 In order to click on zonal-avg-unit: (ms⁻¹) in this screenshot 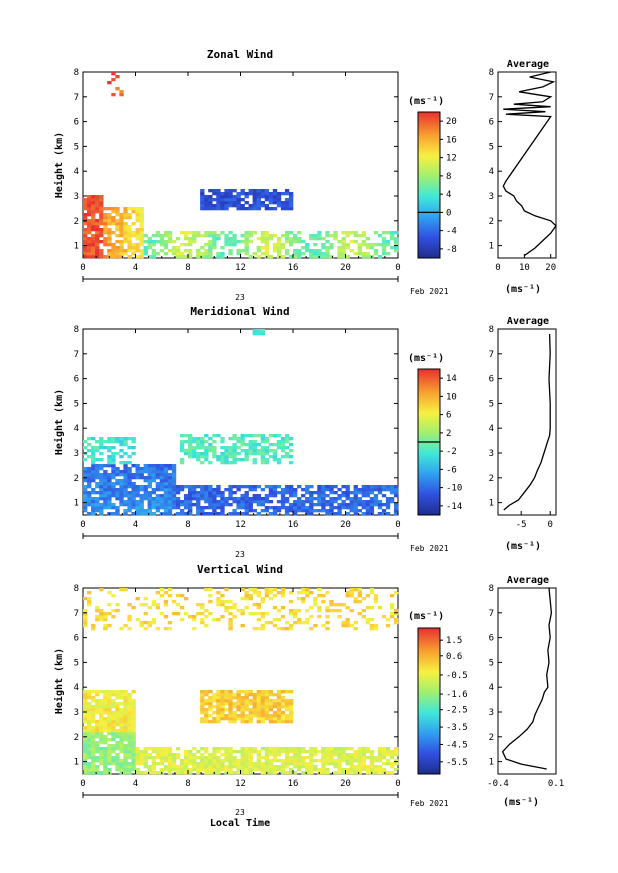, I will do `click(523, 289)`.